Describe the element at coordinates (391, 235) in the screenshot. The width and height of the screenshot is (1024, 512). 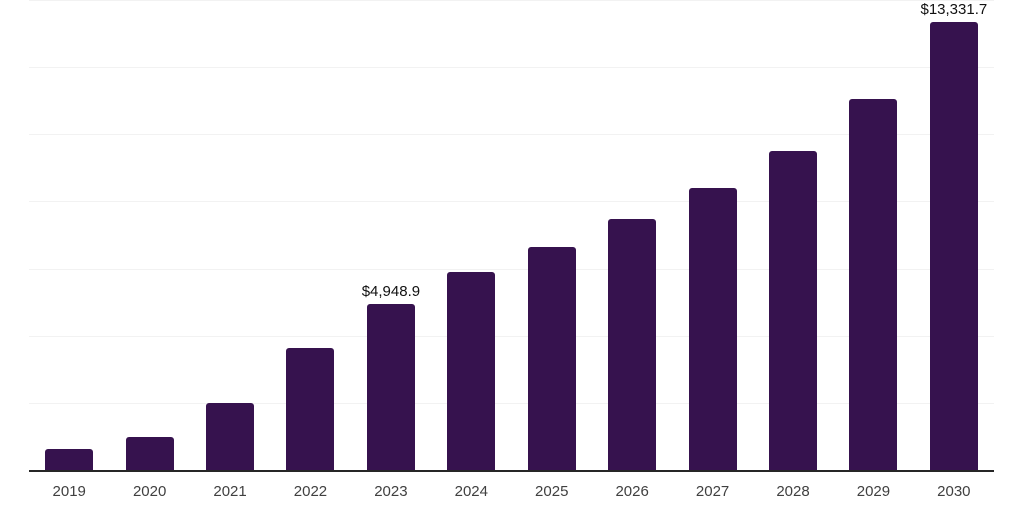
I see `bar-slot-2023: $4,948.9` at that location.